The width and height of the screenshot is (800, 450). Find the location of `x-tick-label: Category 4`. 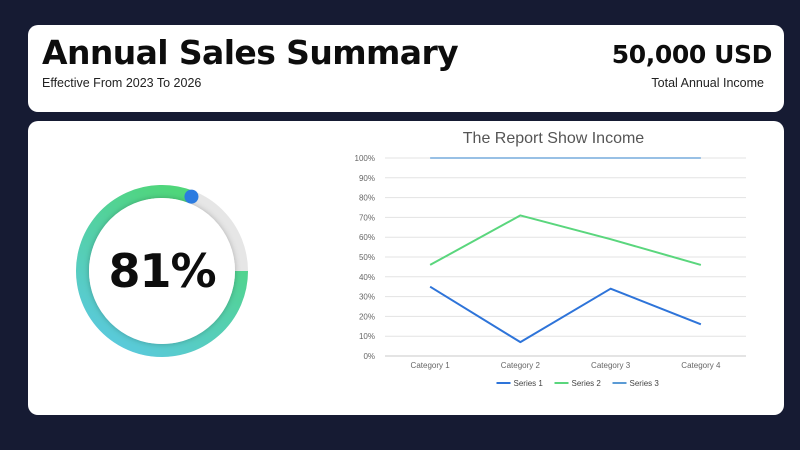

x-tick-label: Category 4 is located at coordinates (701, 365).